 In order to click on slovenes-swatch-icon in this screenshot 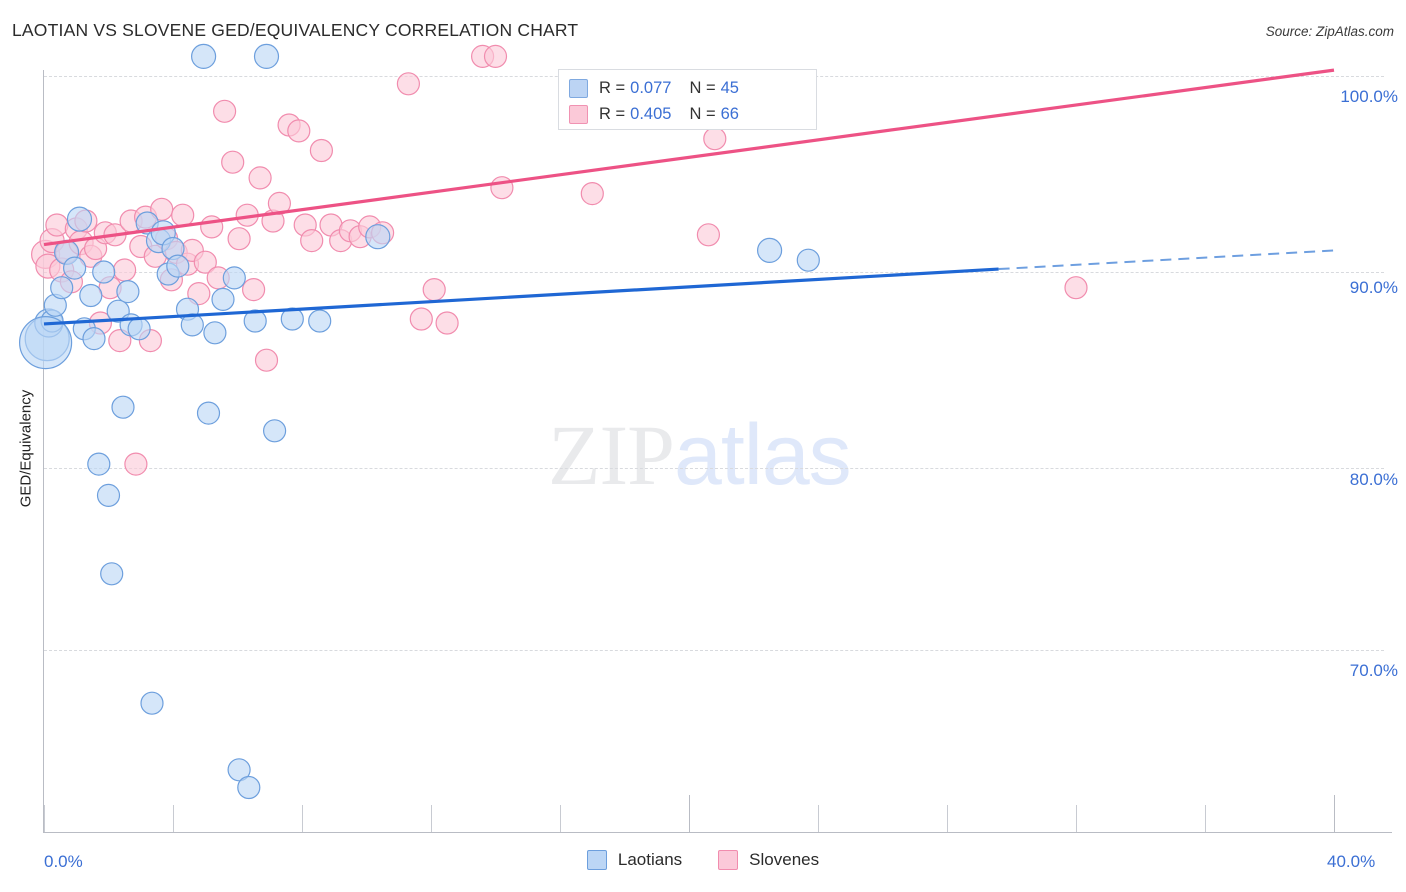, I will do `click(578, 114)`.